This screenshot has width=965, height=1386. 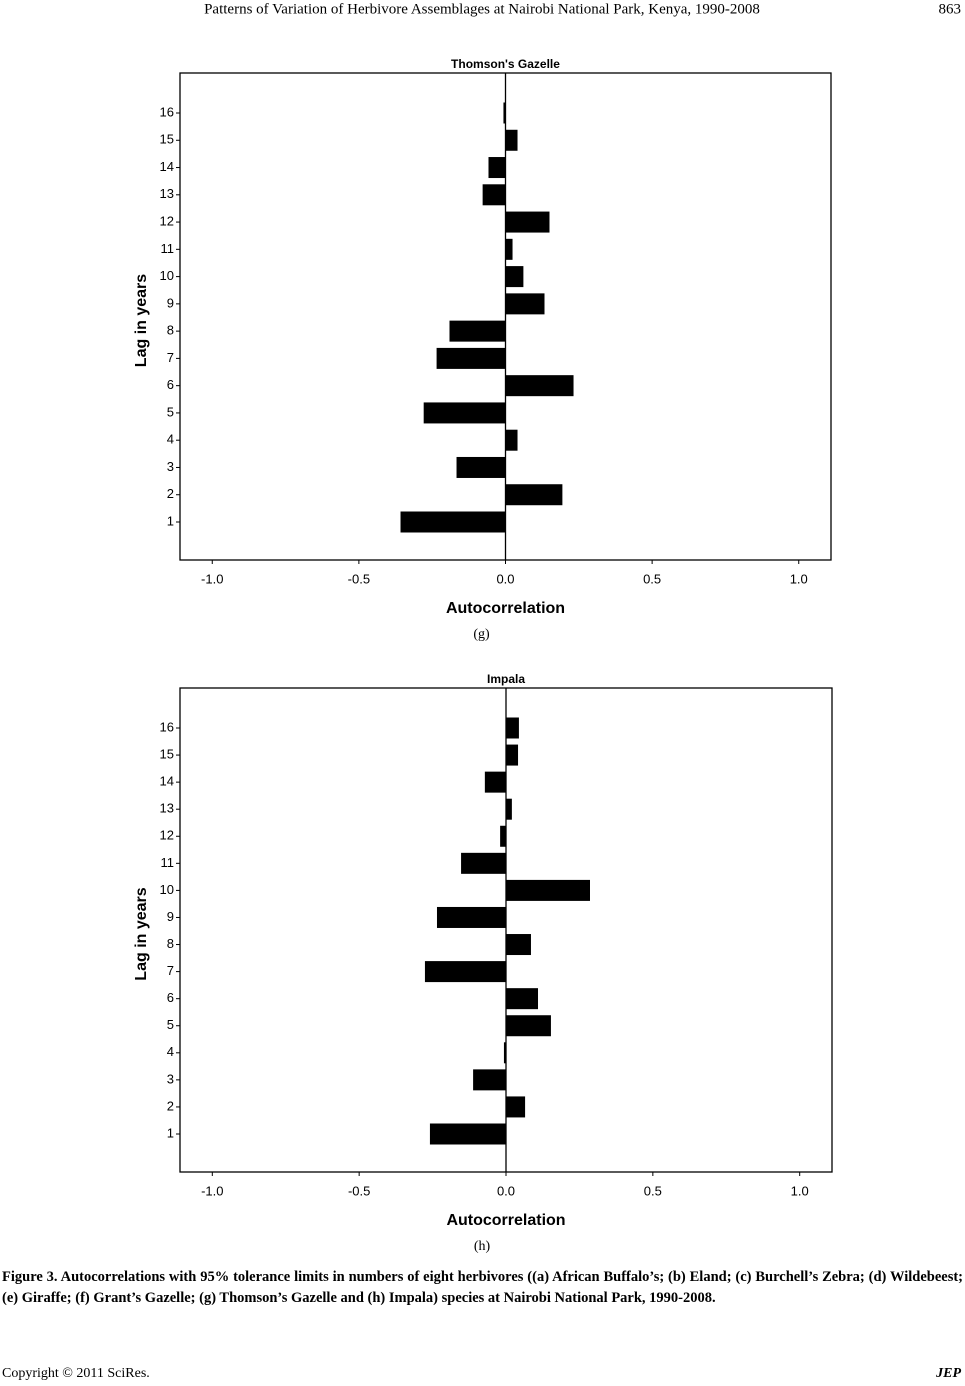 What do you see at coordinates (482, 1246) in the screenshot?
I see `panel-caption: (h)` at bounding box center [482, 1246].